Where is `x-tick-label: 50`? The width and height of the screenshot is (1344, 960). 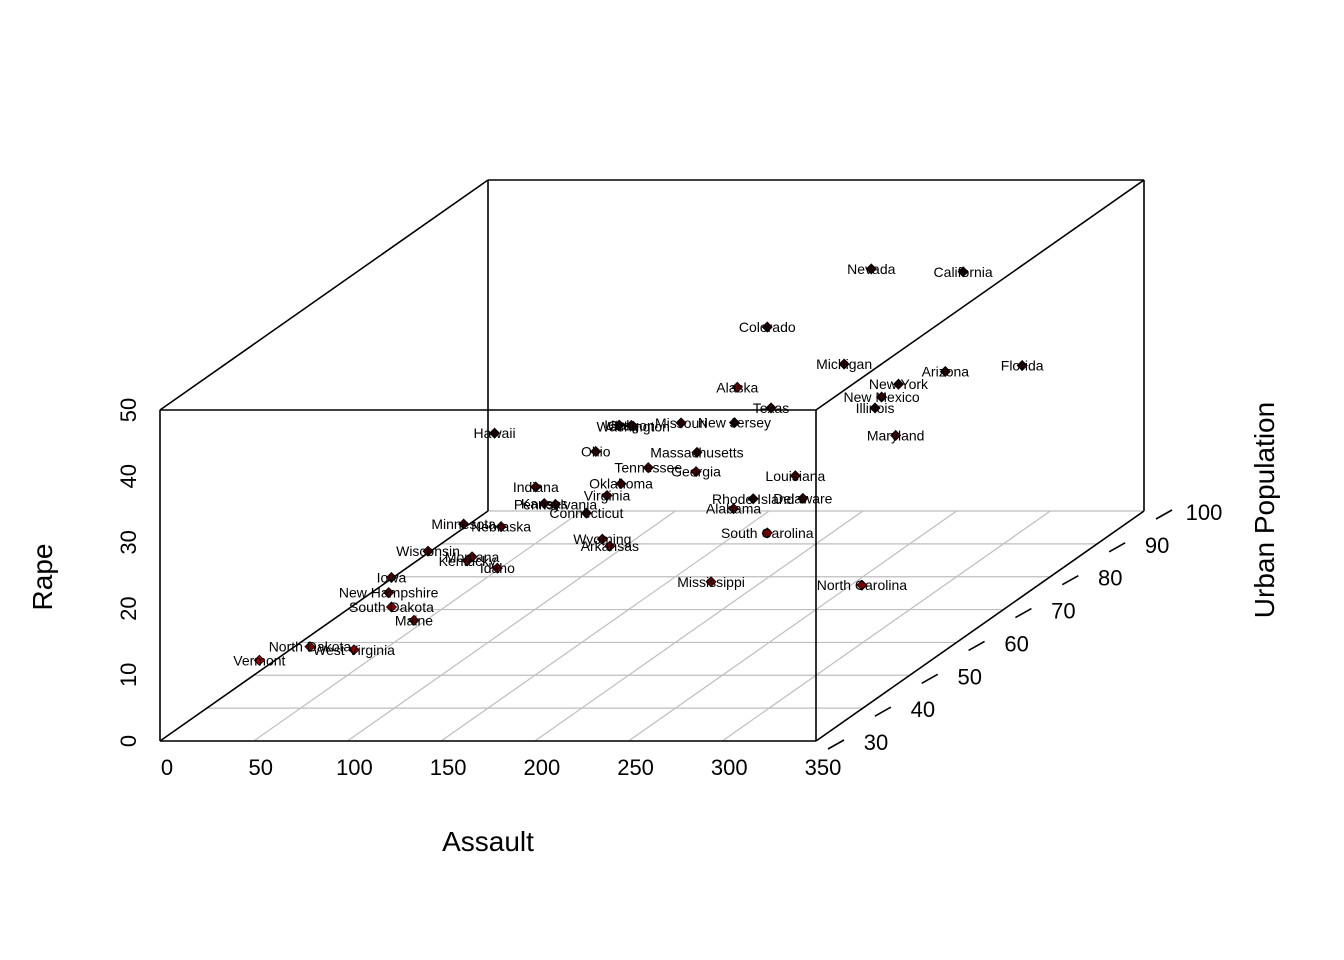 x-tick-label: 50 is located at coordinates (260, 767).